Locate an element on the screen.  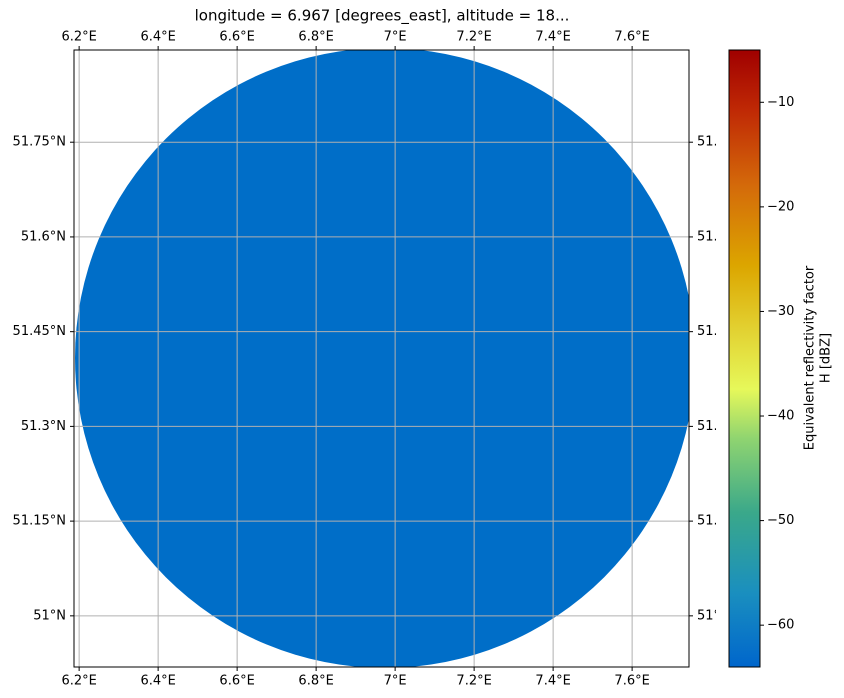
colorbar-tick-label: −30 is located at coordinates (780, 311).